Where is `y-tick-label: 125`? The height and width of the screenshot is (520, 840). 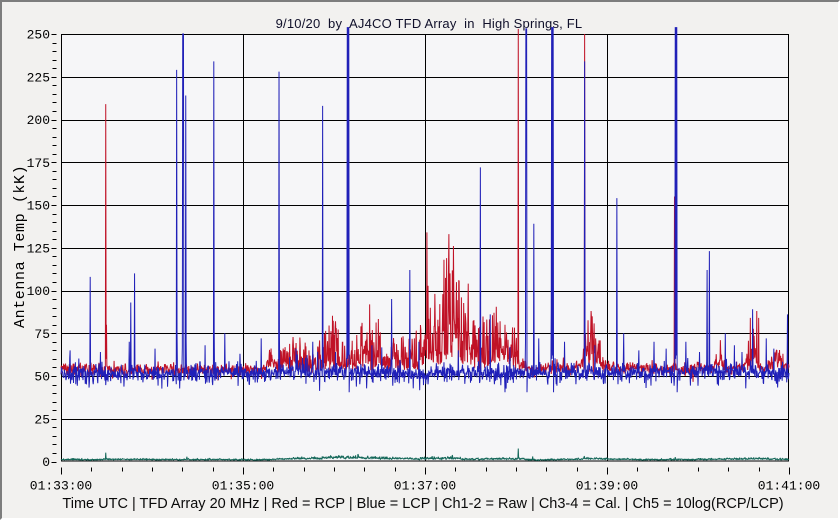
y-tick-label: 125 is located at coordinates (38, 248).